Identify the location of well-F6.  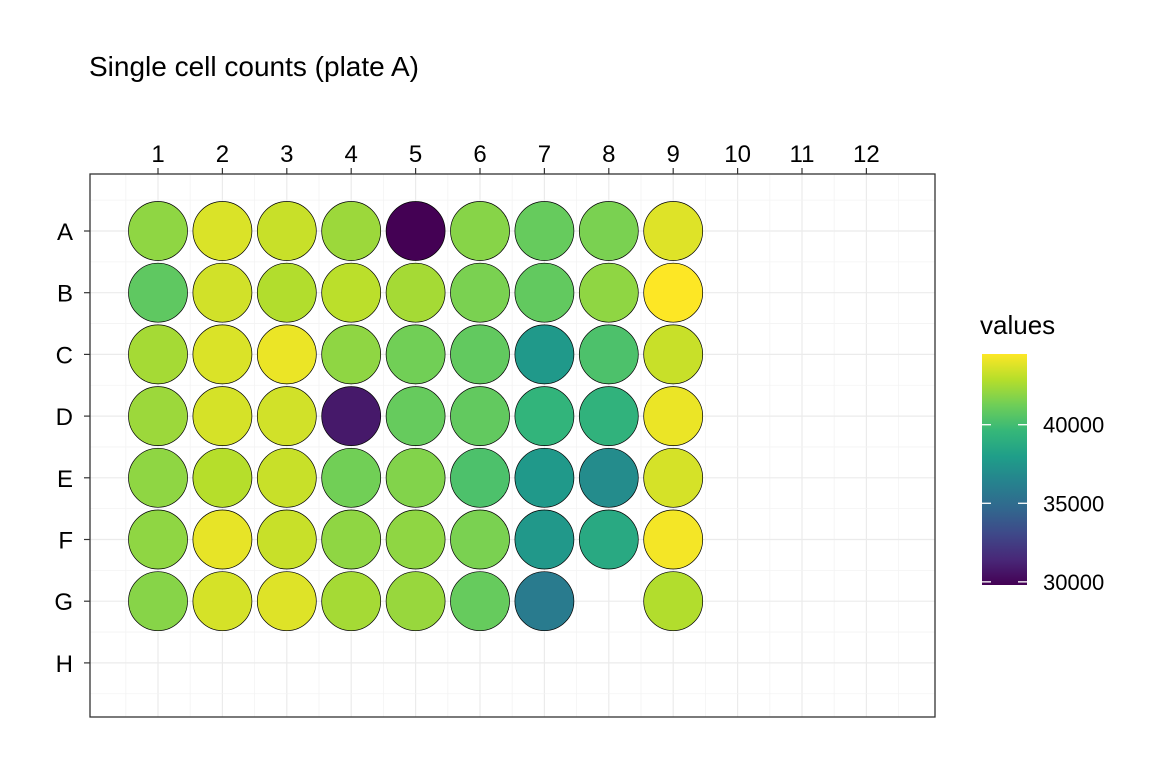
(480, 539).